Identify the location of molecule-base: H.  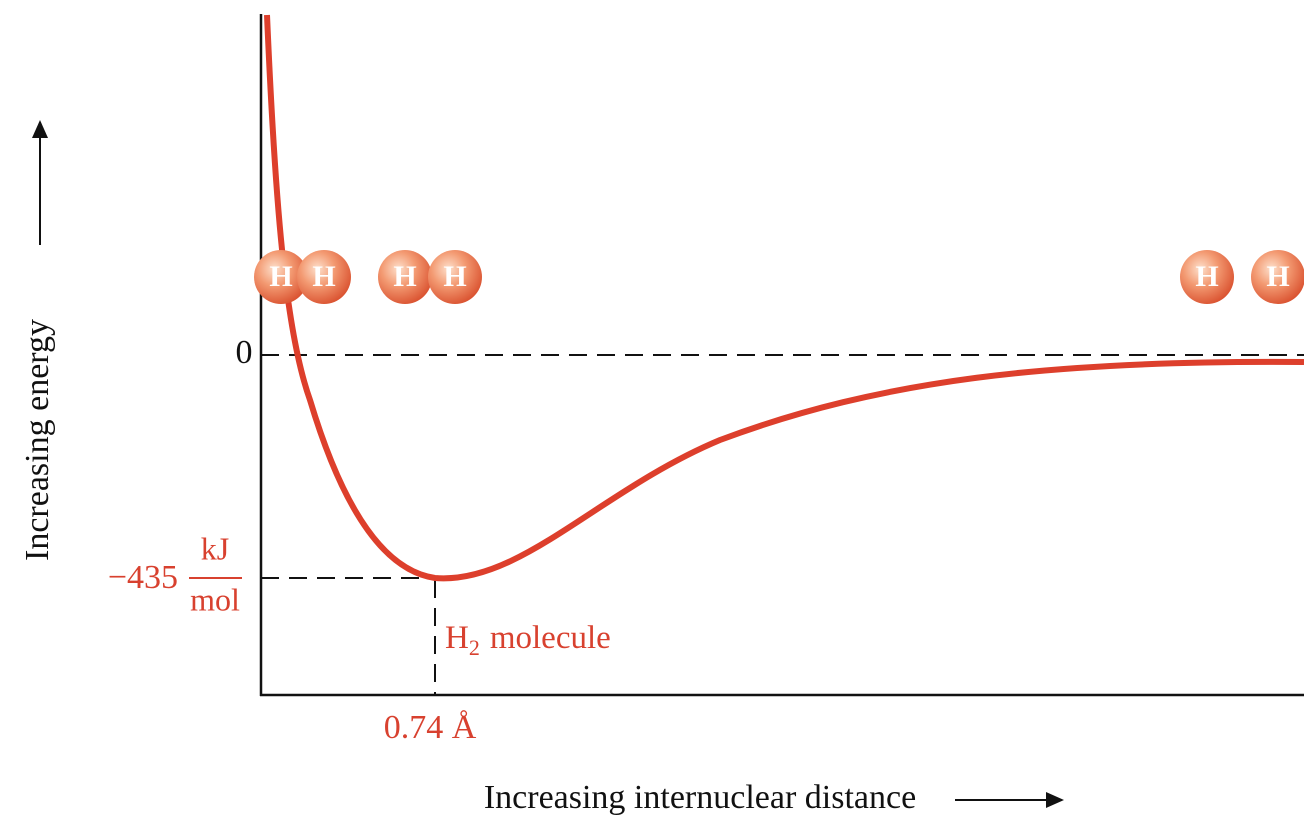
(457, 638).